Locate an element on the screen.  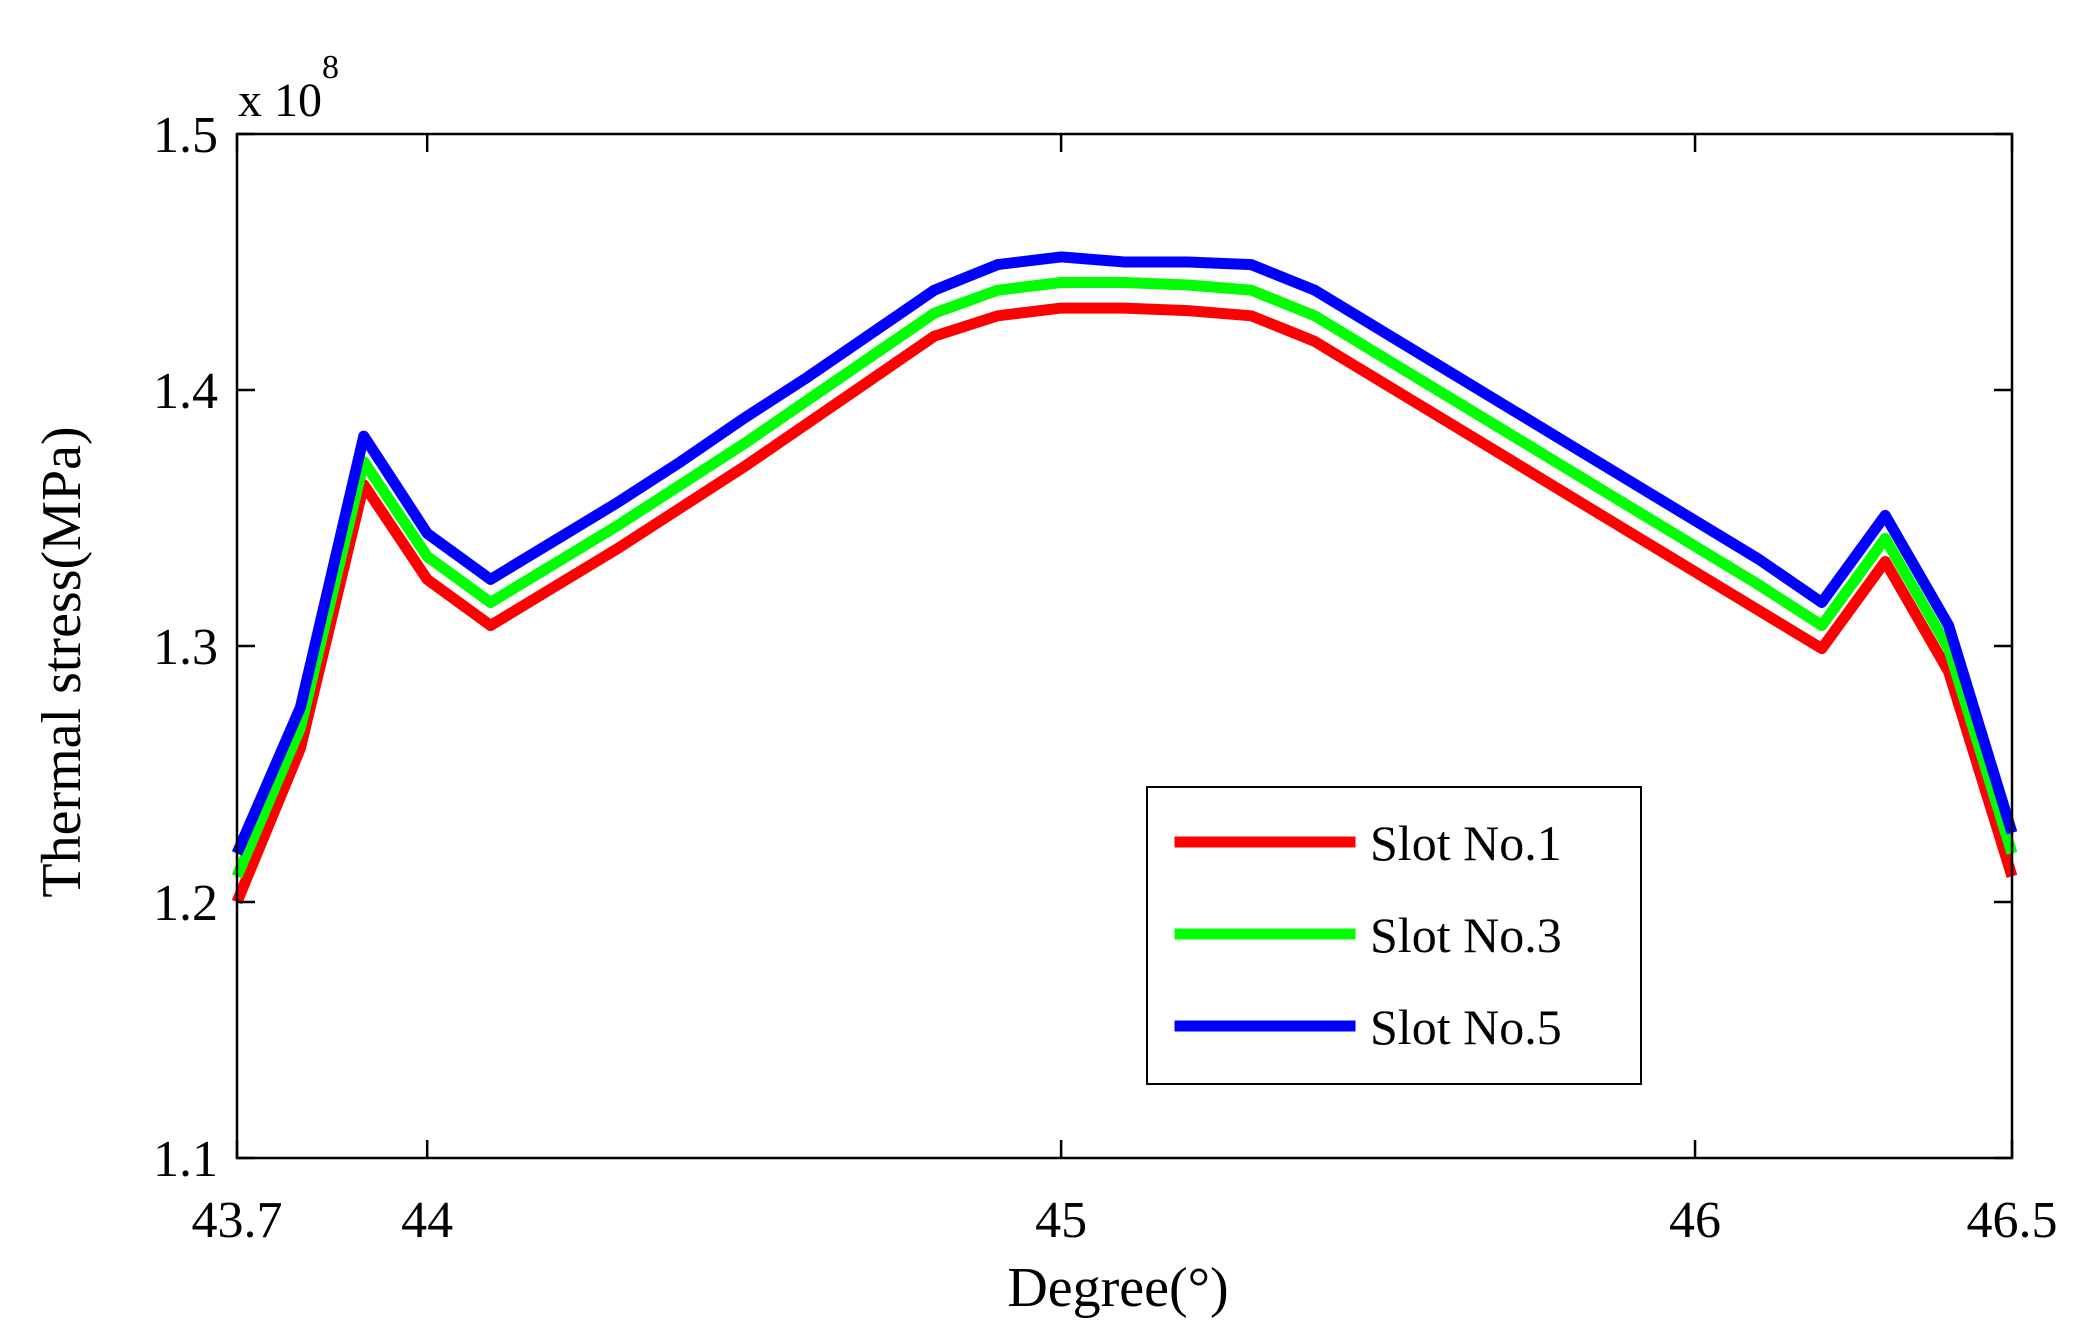
legend-label-slot-3: Slot No.3 is located at coordinates (1466, 935).